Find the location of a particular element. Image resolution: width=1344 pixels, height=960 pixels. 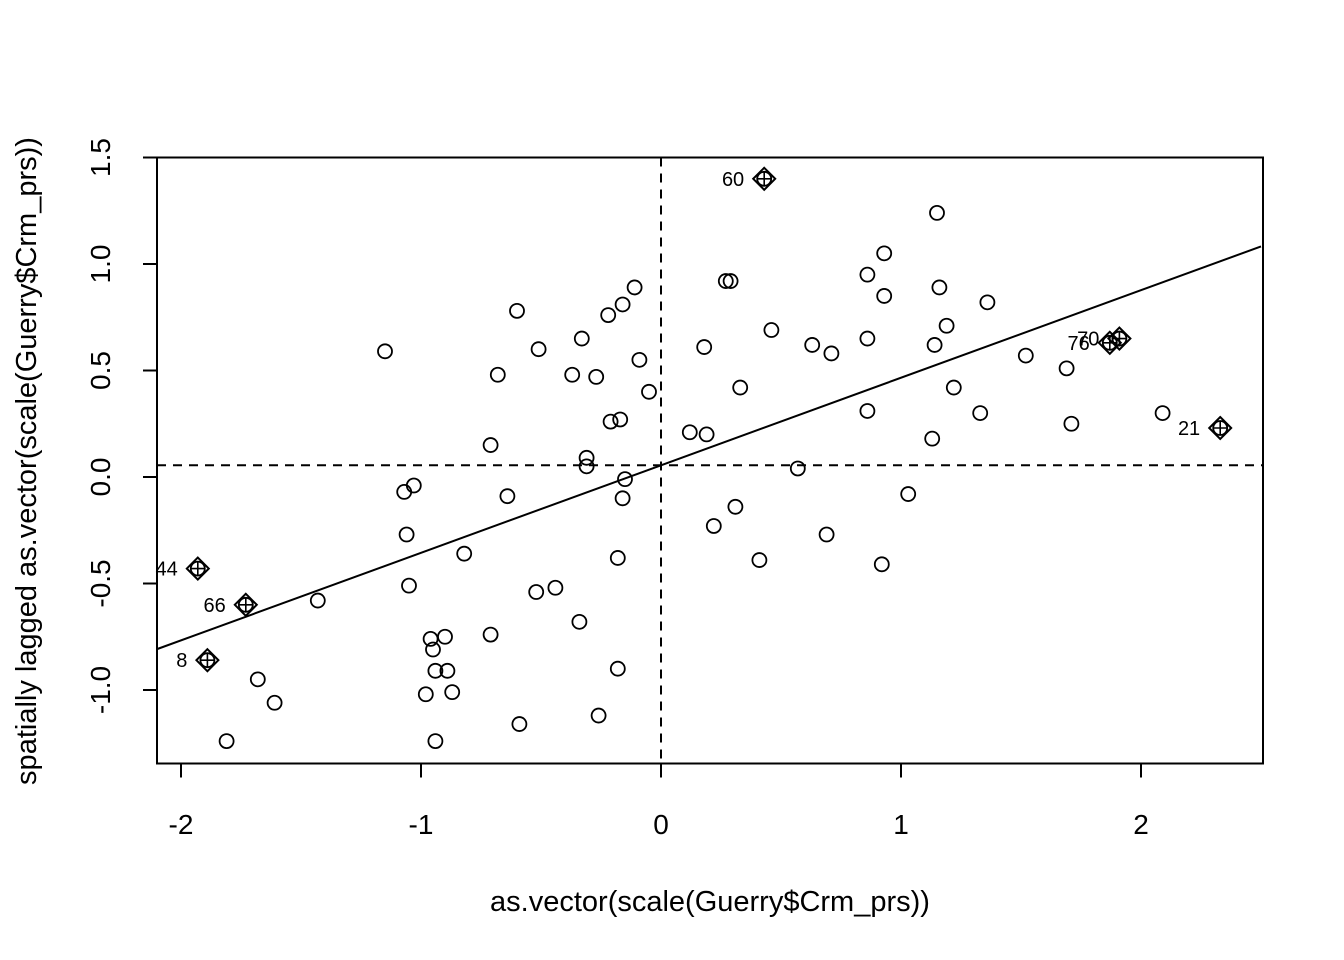

influential-point-label: 66 is located at coordinates (215, 606).